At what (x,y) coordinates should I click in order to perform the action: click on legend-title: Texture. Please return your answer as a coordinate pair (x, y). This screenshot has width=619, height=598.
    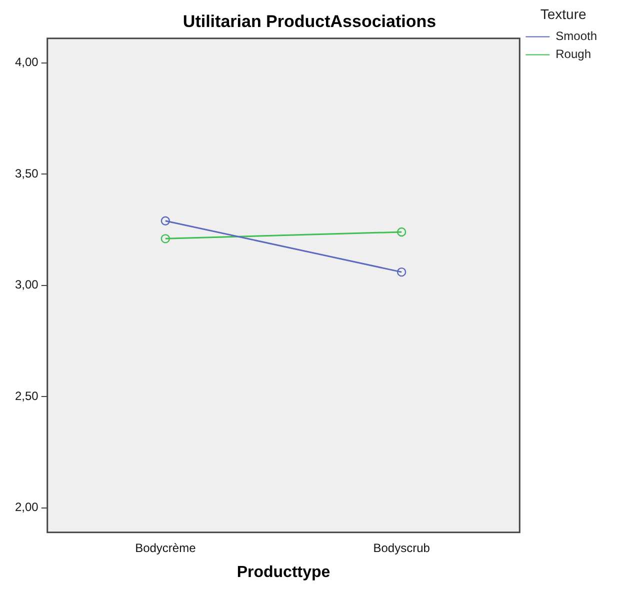
    Looking at the image, I should click on (563, 14).